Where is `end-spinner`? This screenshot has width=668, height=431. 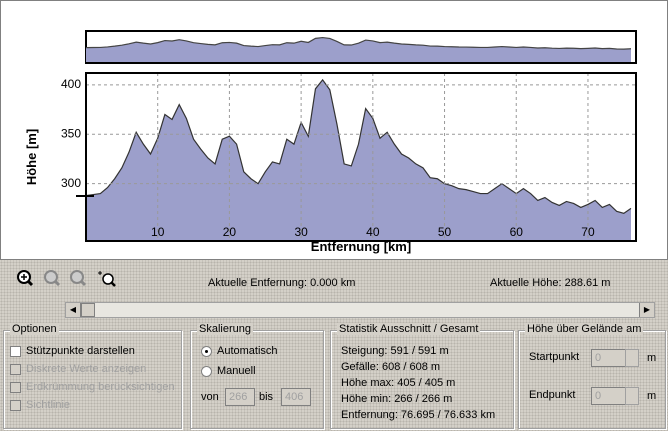 end-spinner is located at coordinates (632, 396).